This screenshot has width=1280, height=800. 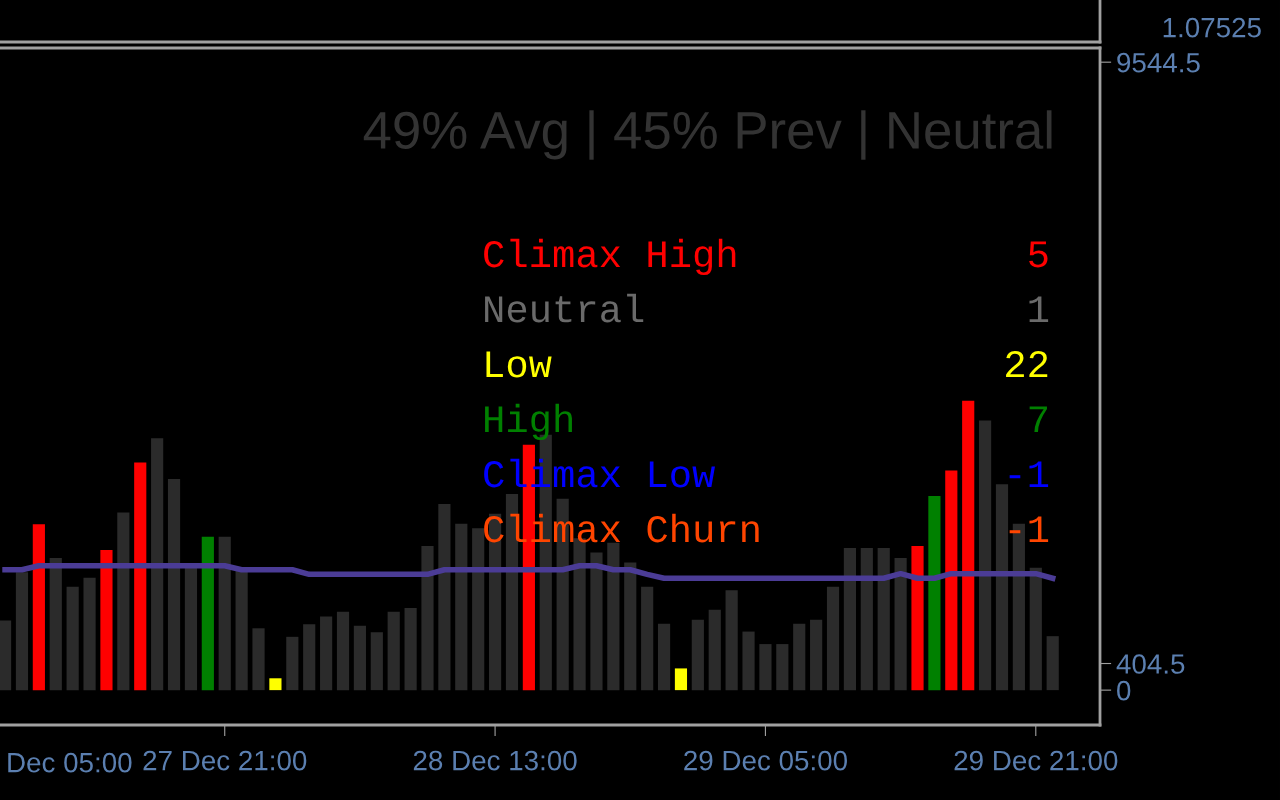 What do you see at coordinates (1038, 419) in the screenshot?
I see `annotation: 7` at bounding box center [1038, 419].